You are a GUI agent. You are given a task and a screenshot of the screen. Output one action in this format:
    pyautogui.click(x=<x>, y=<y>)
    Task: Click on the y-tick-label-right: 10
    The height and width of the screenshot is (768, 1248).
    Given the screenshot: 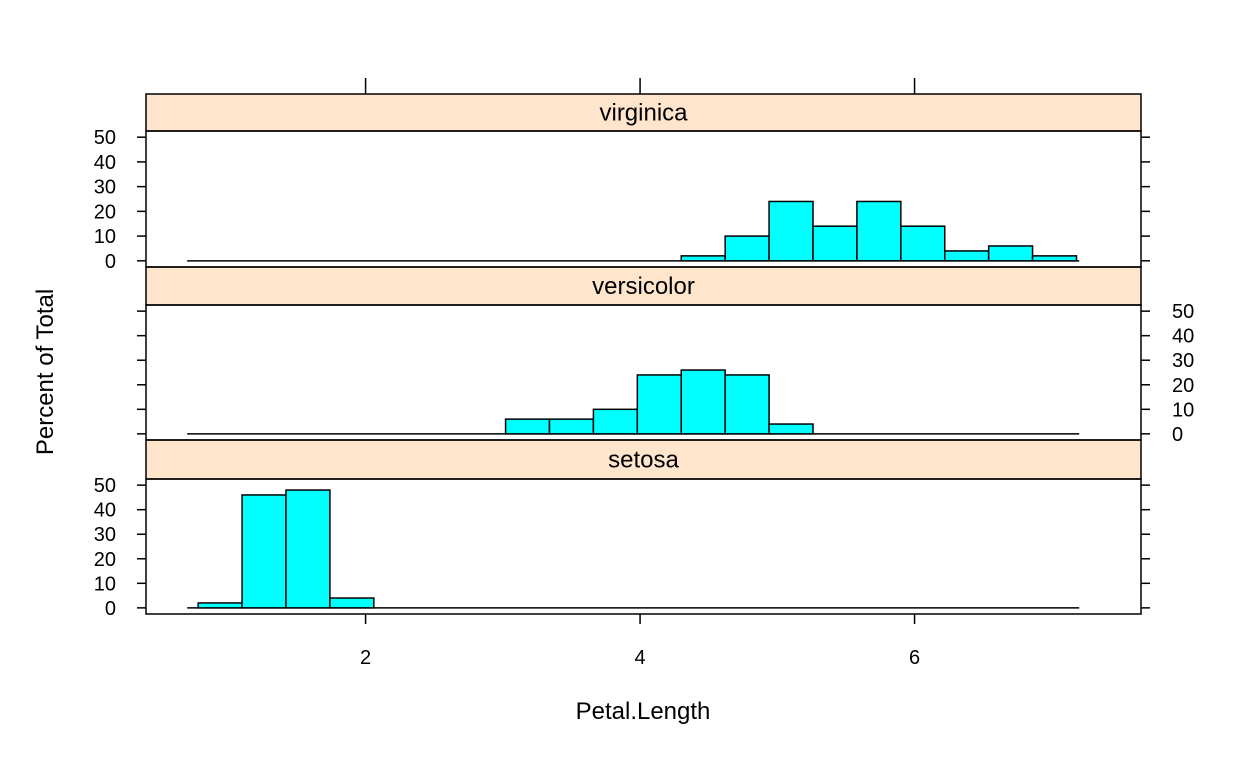 What is the action you would take?
    pyautogui.click(x=1183, y=410)
    